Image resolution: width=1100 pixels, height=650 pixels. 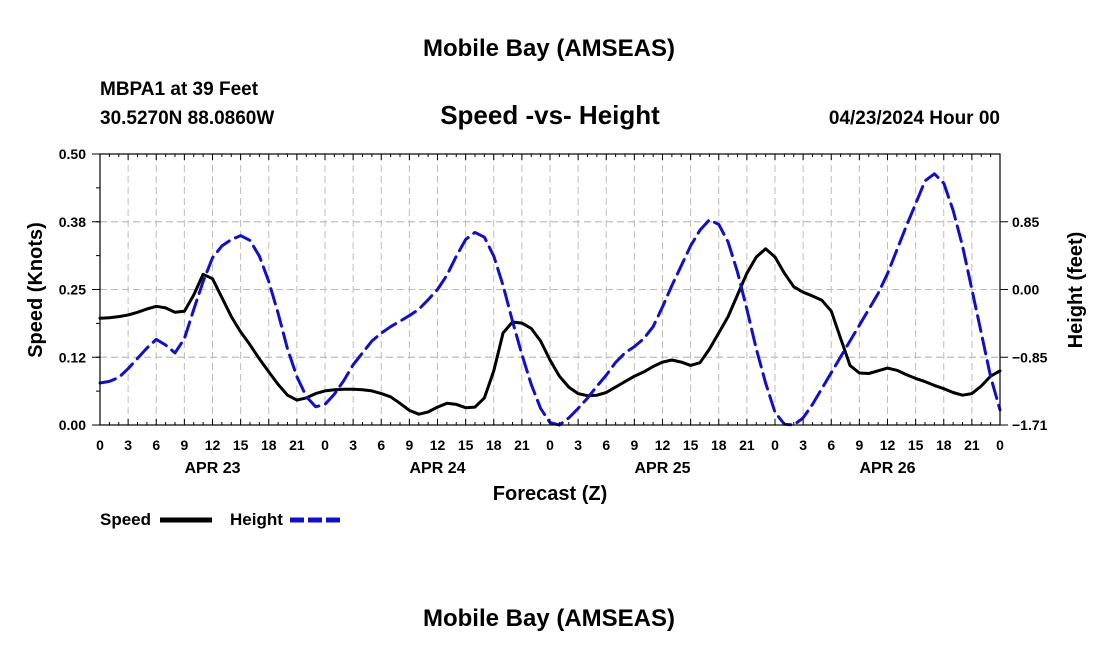 I want to click on y2-tick-label: 0.00, so click(x=1025, y=290).